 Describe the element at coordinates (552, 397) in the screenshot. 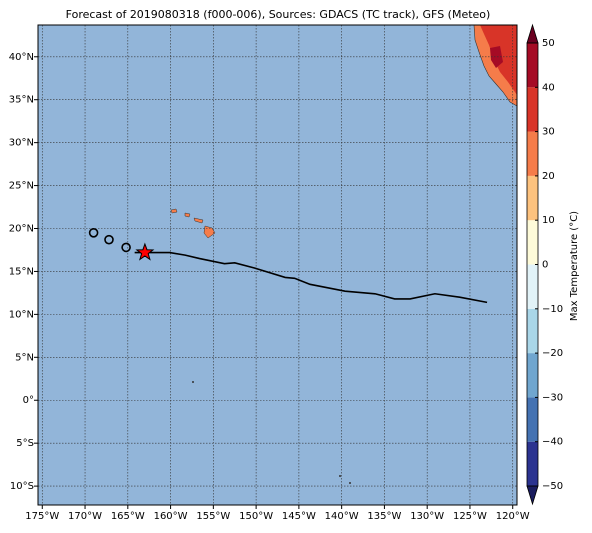

I see `colorbar-tick-label: −30` at that location.